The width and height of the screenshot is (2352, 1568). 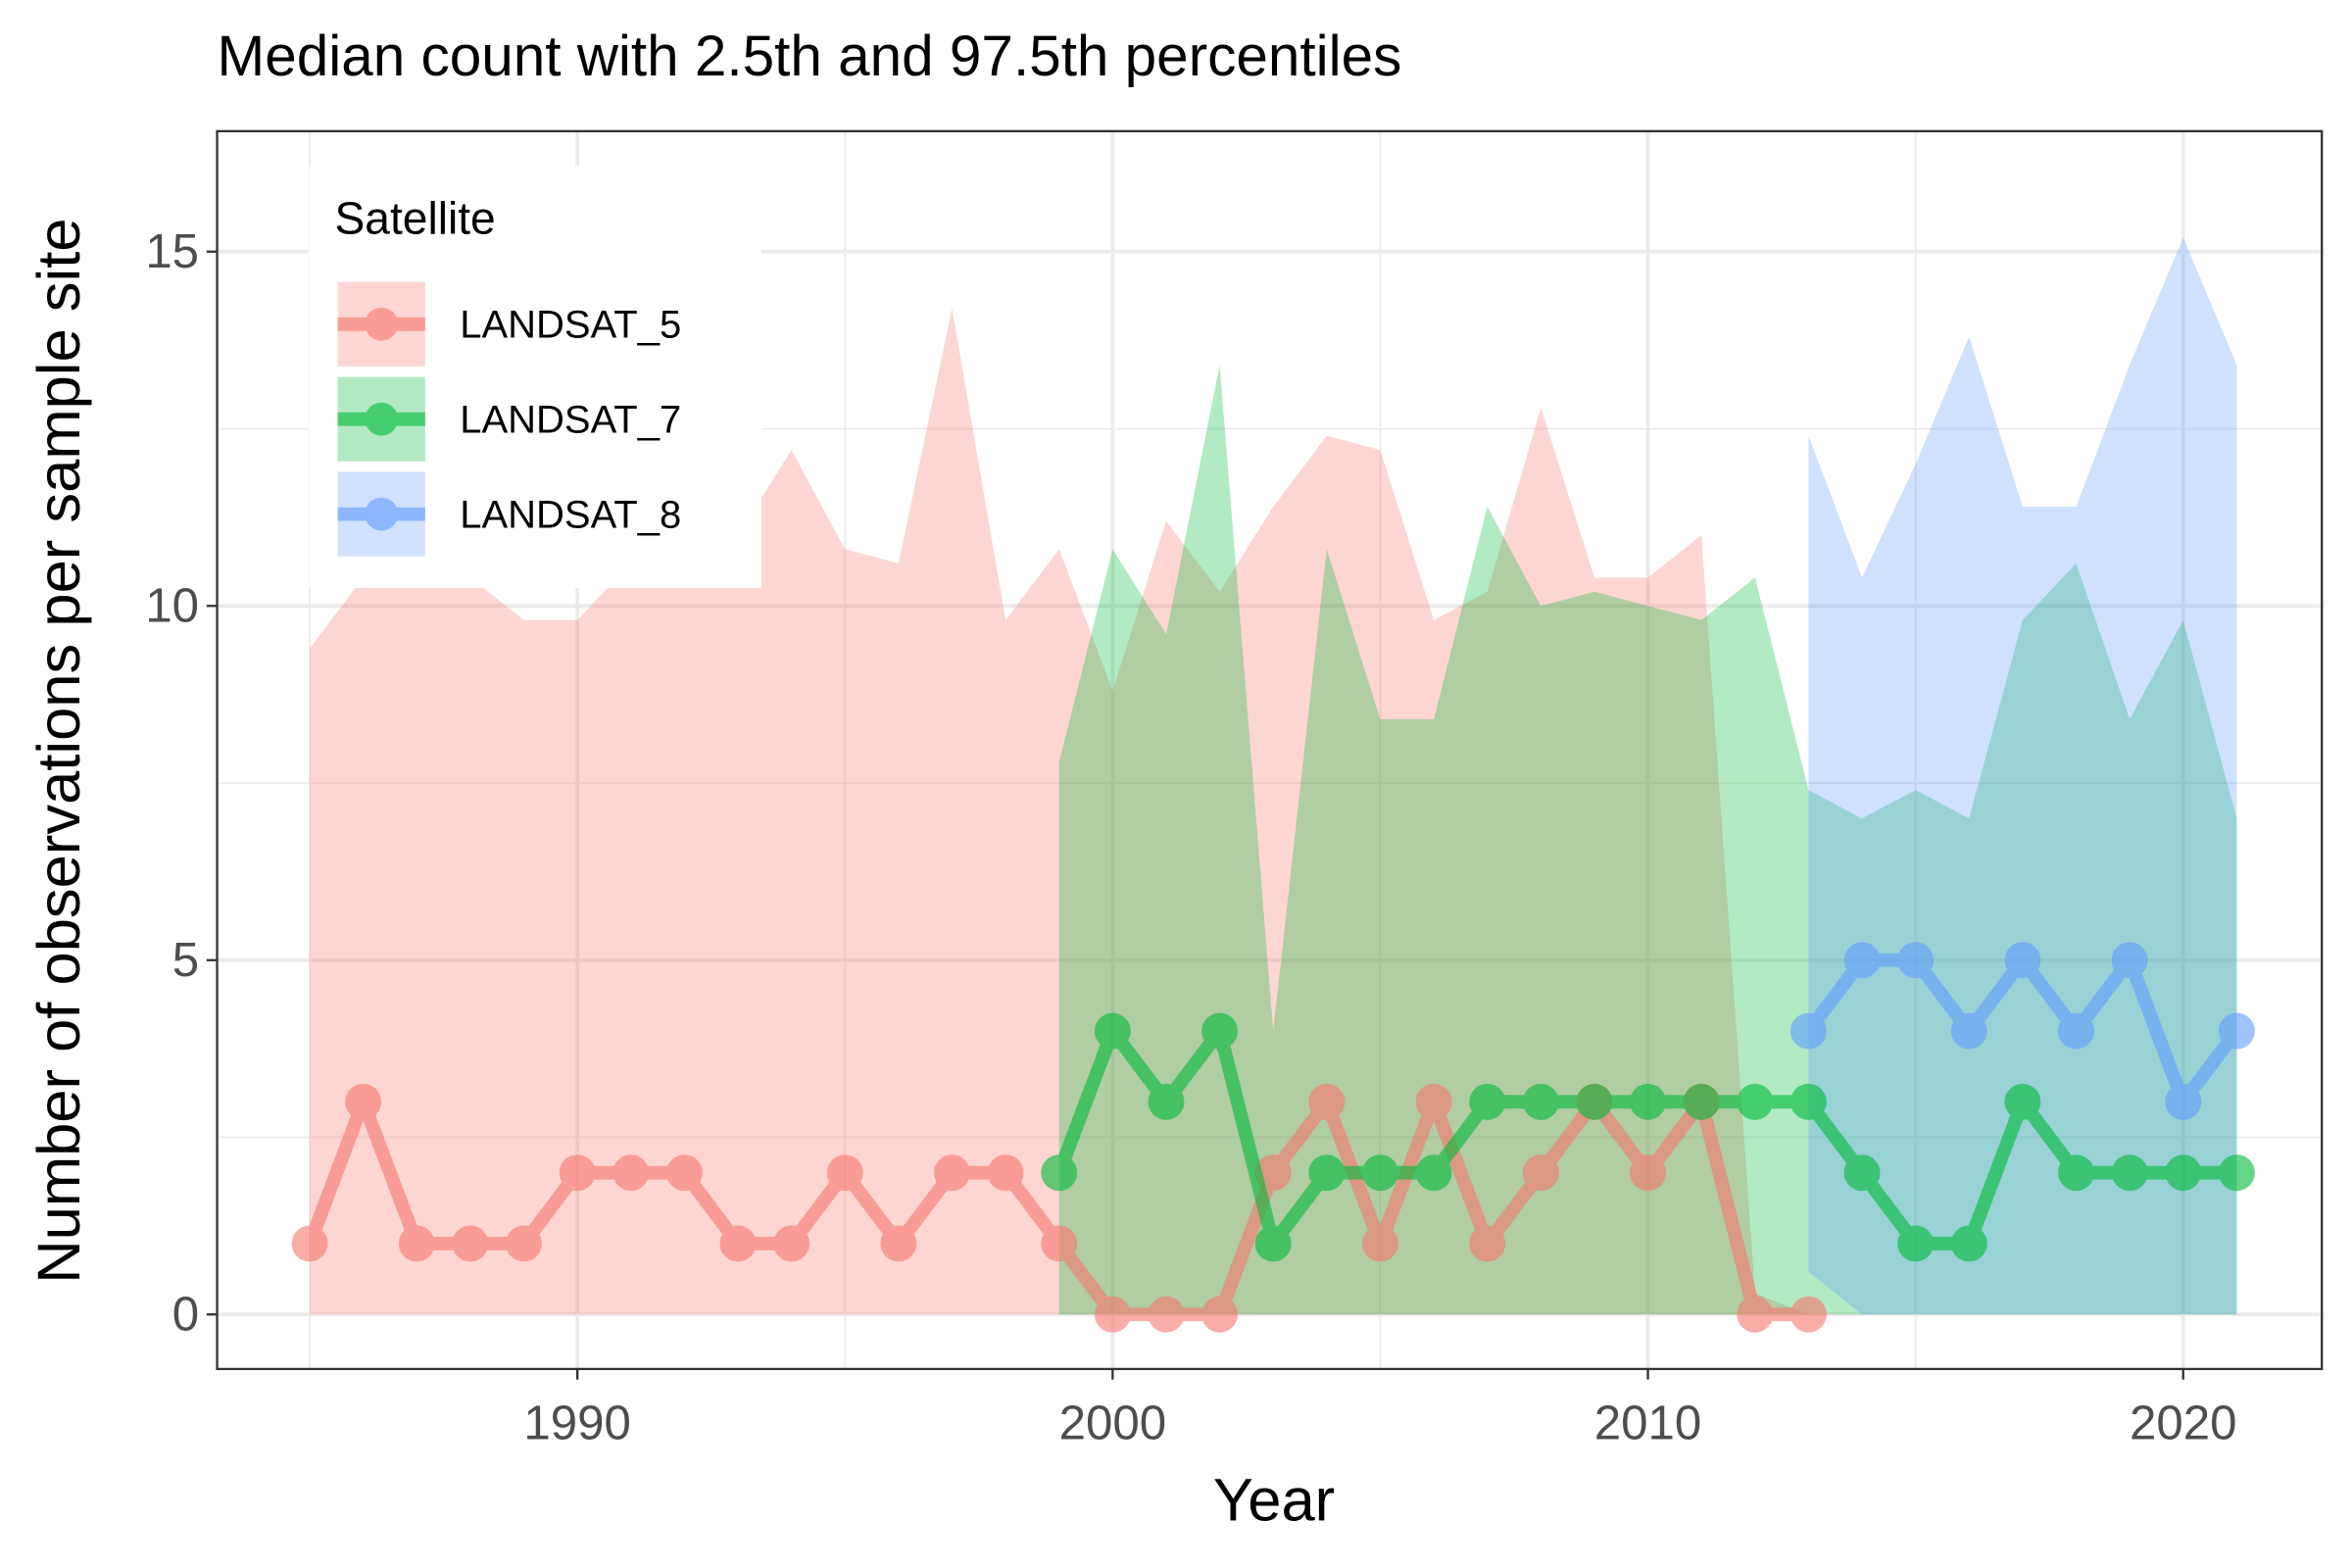 I want to click on y-tick-label: 0, so click(x=185, y=1314).